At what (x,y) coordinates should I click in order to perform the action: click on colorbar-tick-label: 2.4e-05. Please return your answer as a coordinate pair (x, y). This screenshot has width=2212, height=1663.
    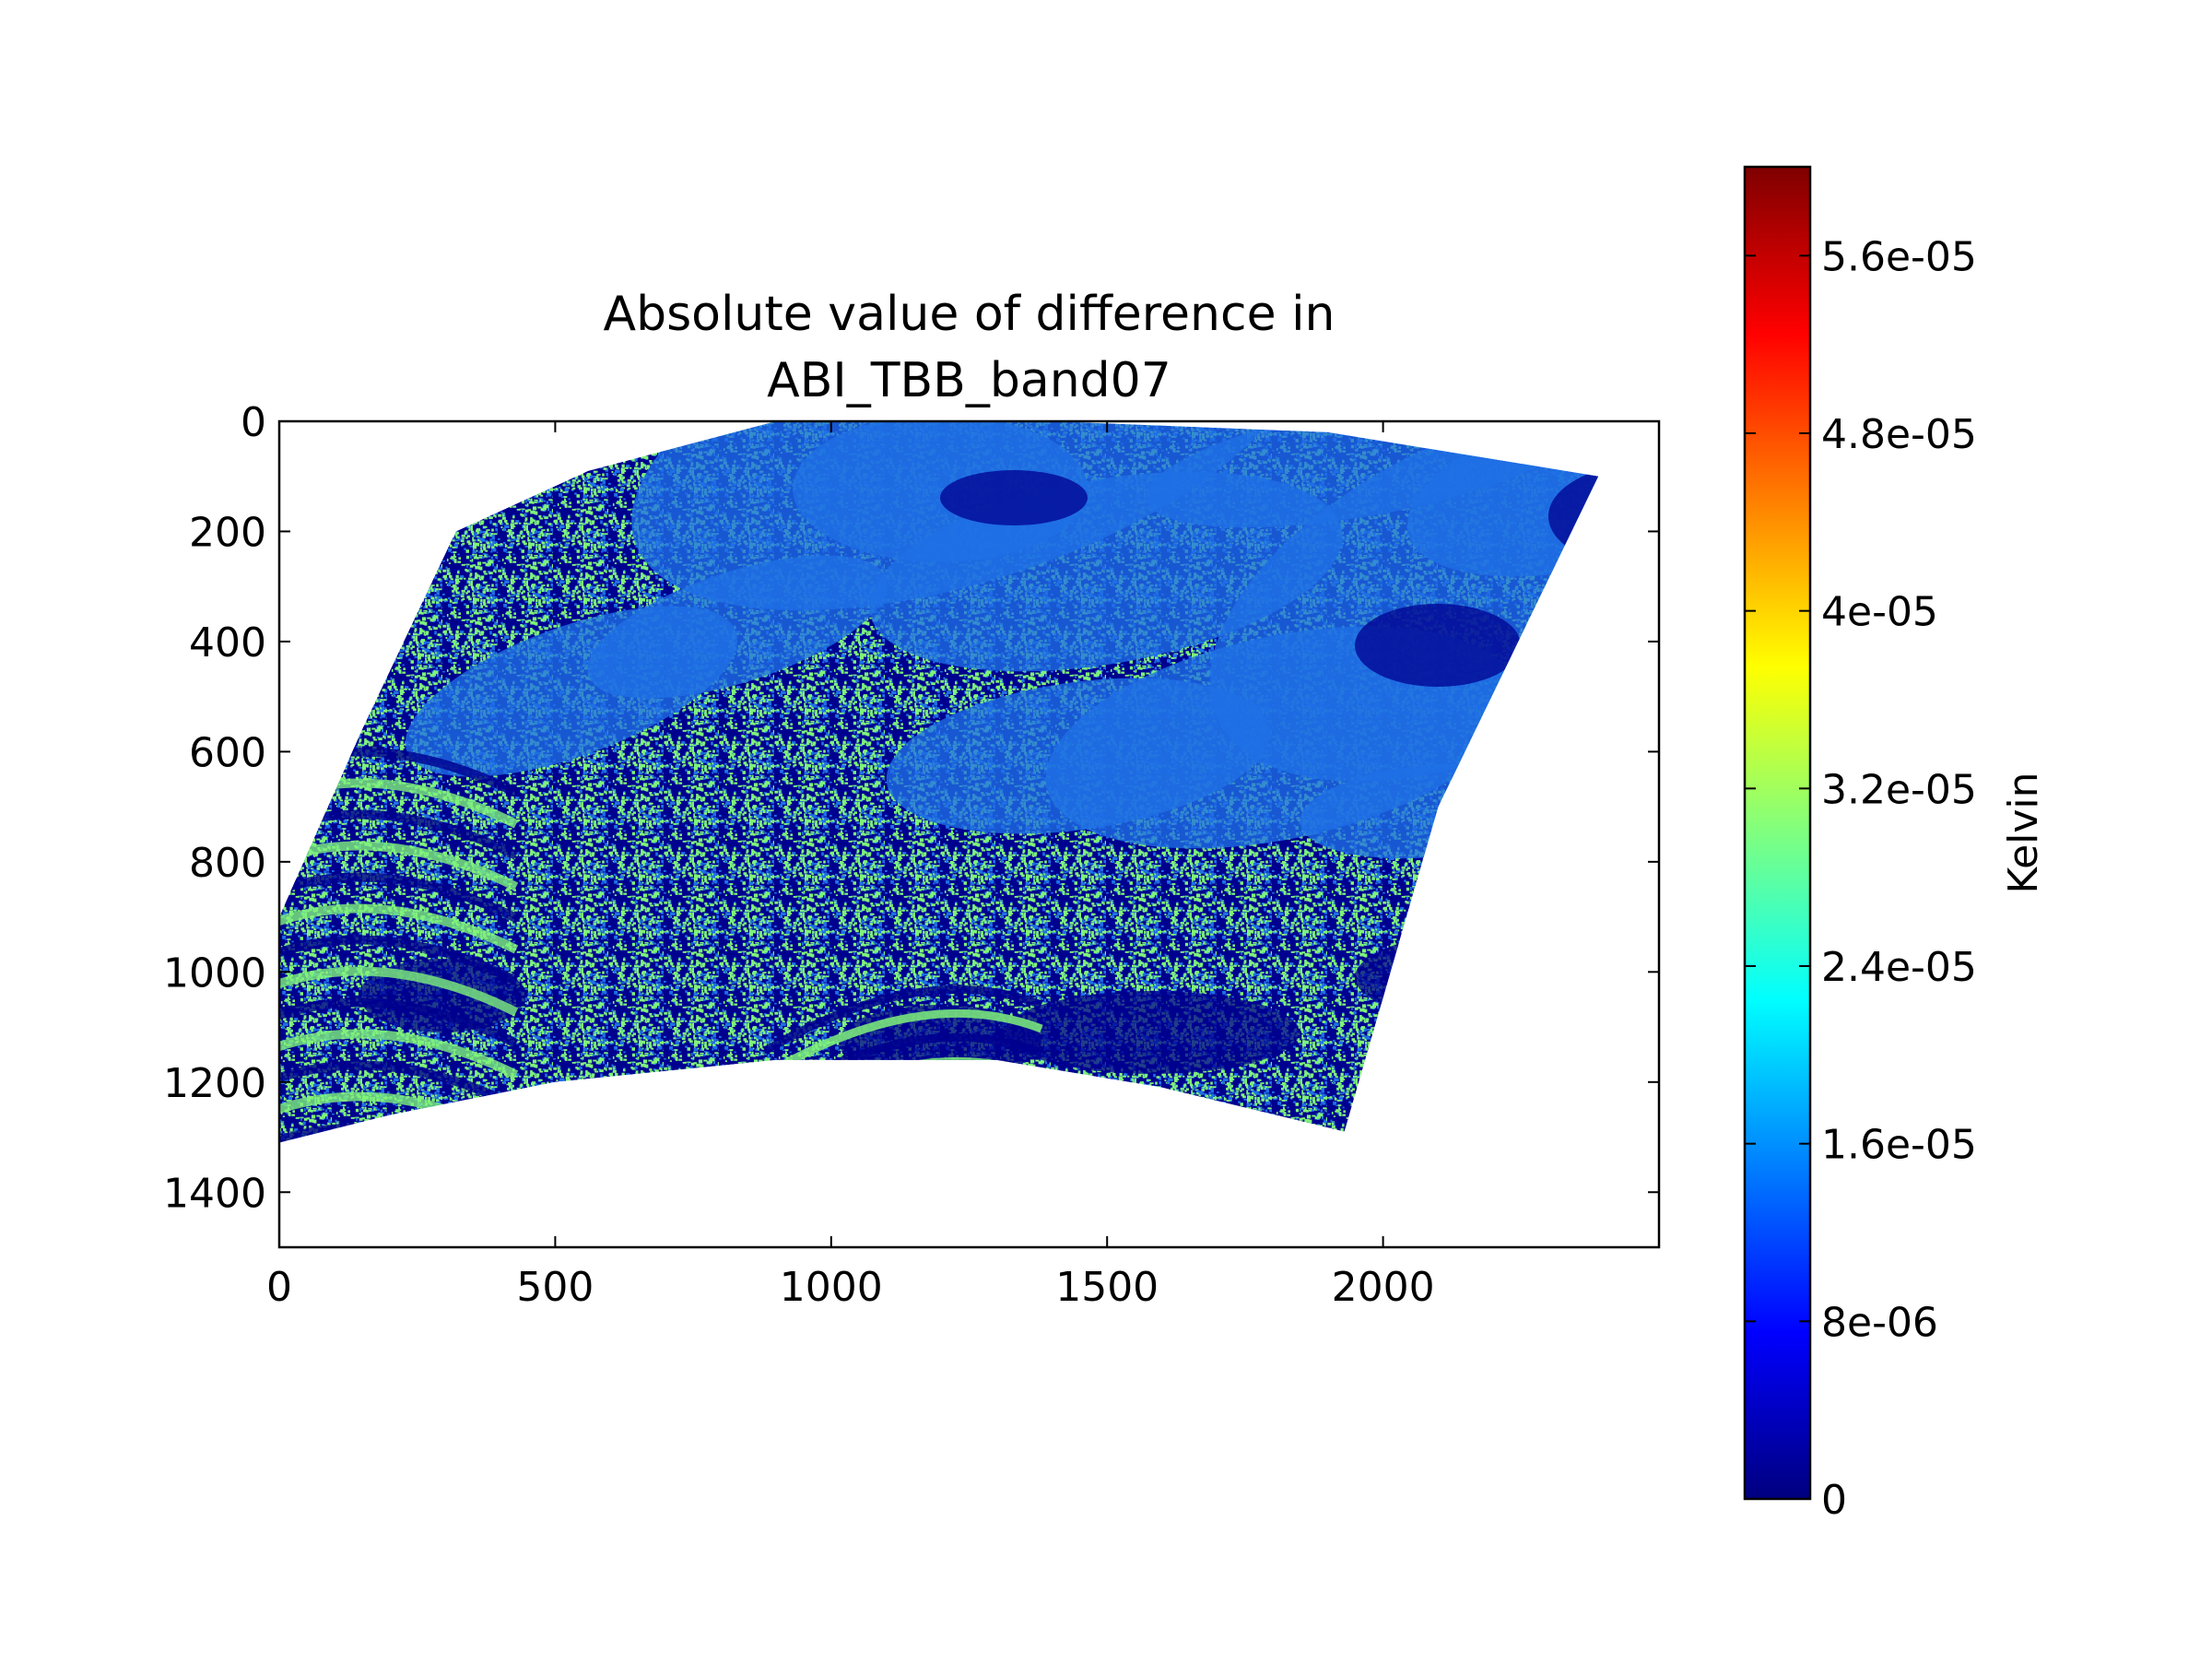
    Looking at the image, I should click on (1899, 967).